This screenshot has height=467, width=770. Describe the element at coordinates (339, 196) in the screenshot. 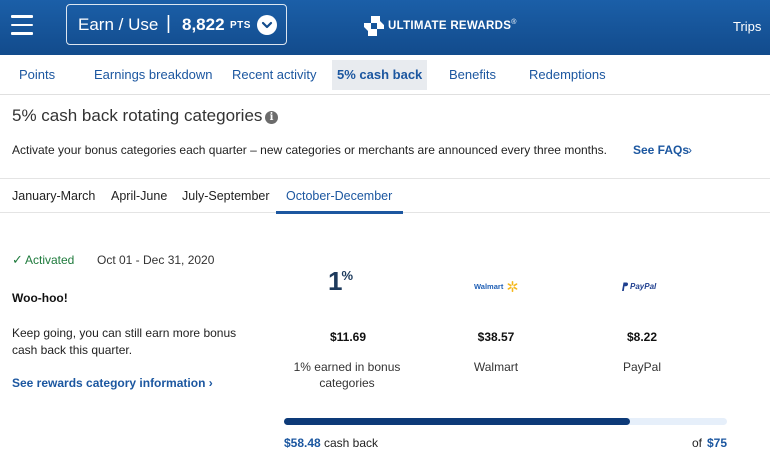

I see `tab-october-december: October-December` at that location.